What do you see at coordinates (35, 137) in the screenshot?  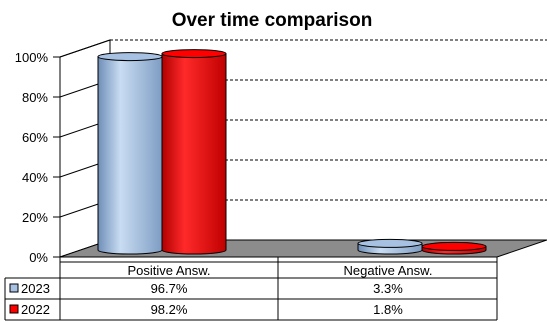 I see `y-tick-label: 60%` at bounding box center [35, 137].